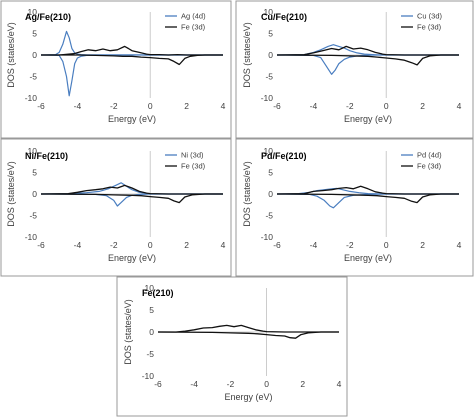 This screenshot has height=417, width=474. Describe the element at coordinates (430, 16) in the screenshot. I see `legend-label: Cu (3d)` at that location.